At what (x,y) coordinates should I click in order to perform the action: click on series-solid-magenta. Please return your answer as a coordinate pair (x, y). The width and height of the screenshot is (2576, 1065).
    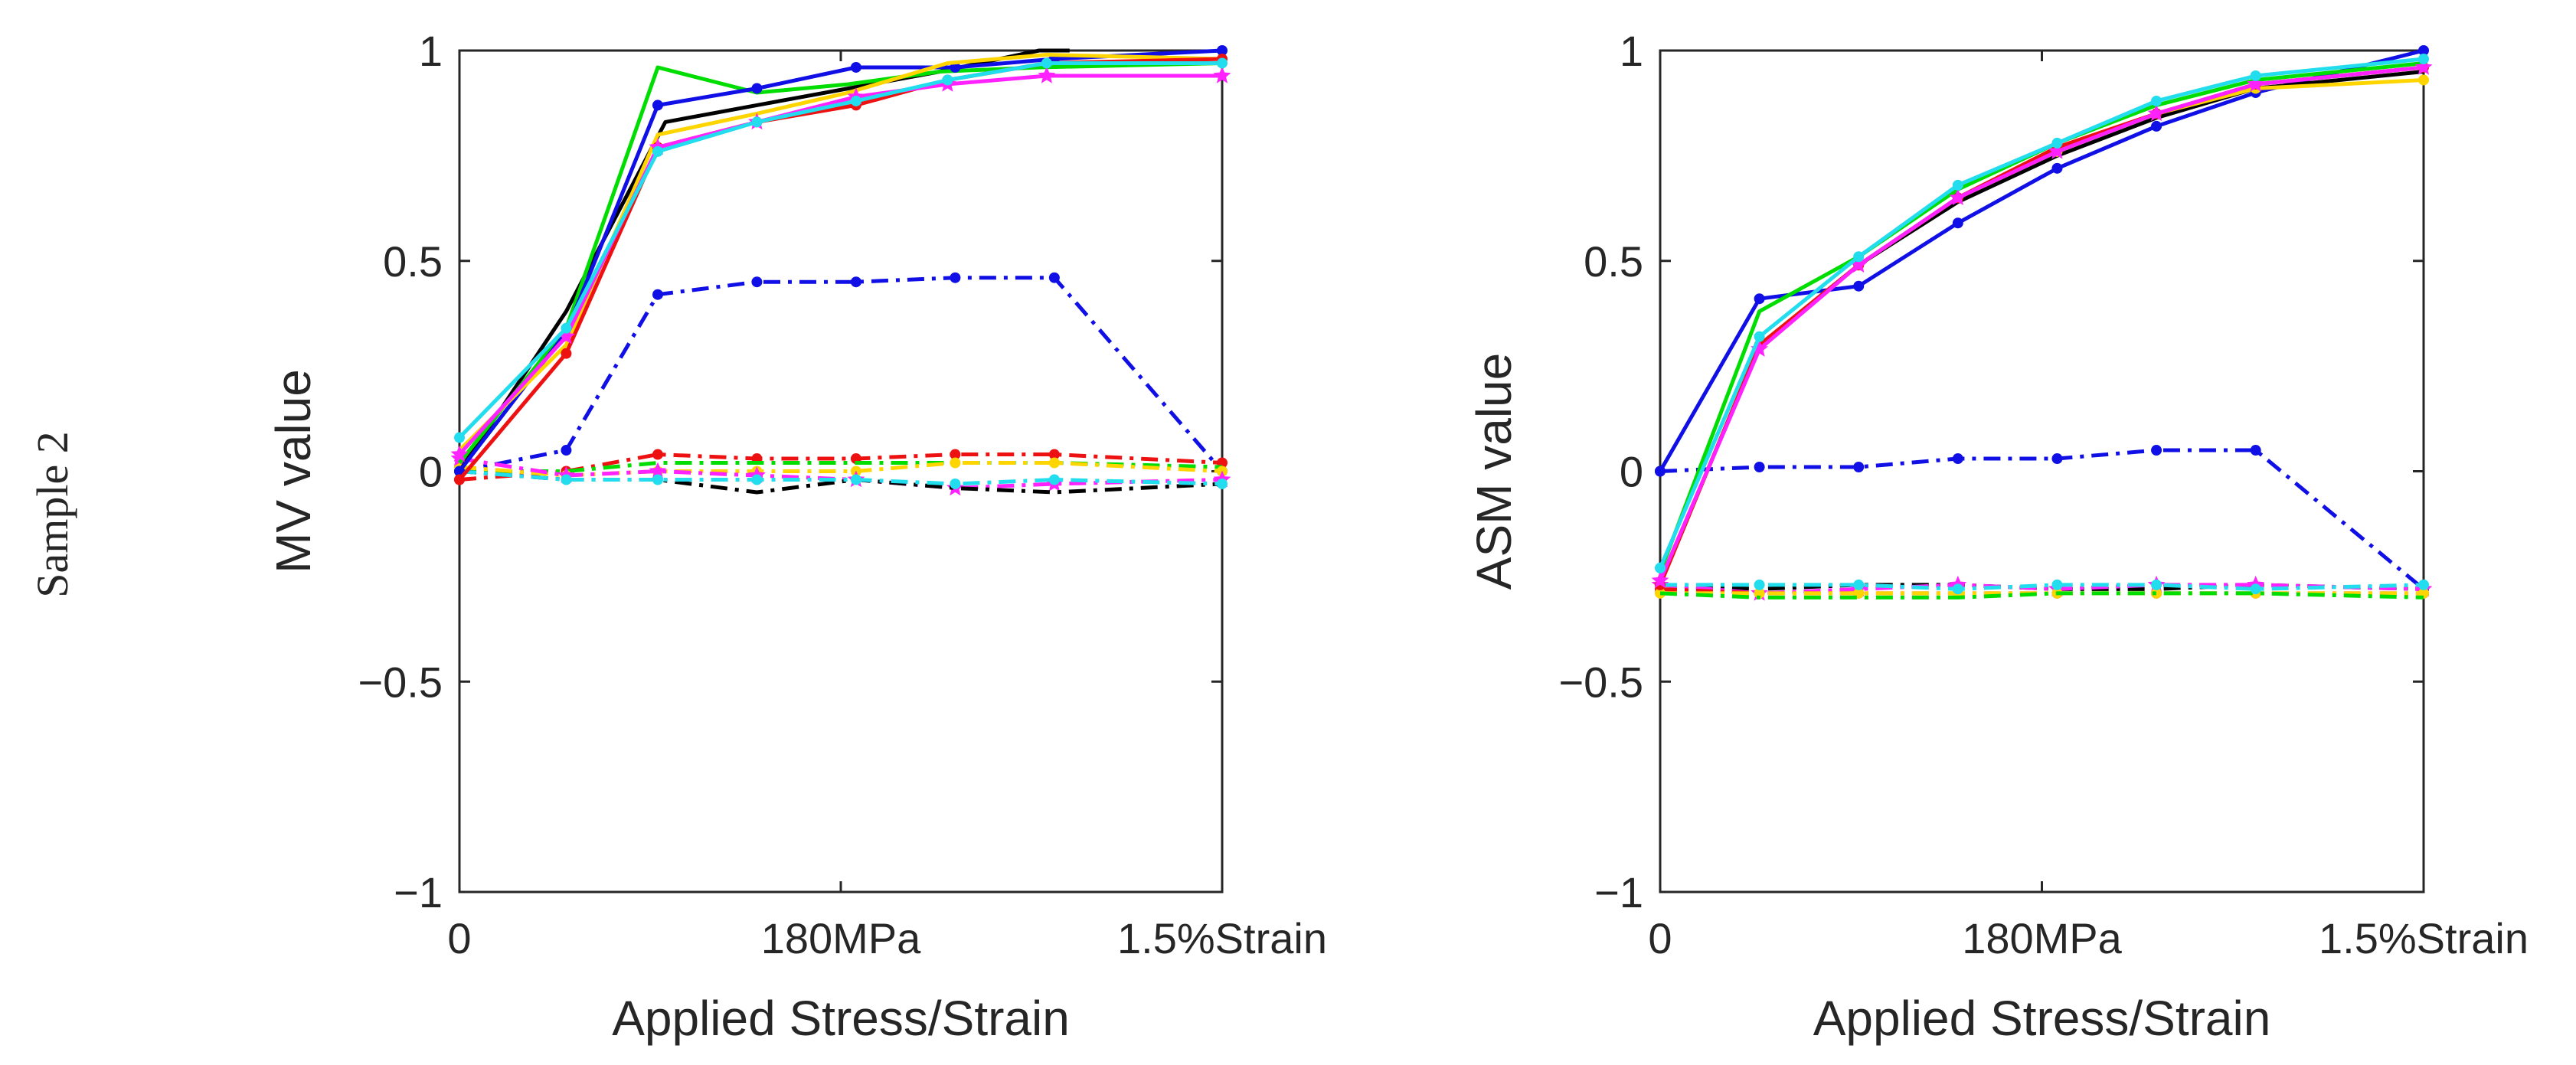
    Looking at the image, I should click on (840, 264).